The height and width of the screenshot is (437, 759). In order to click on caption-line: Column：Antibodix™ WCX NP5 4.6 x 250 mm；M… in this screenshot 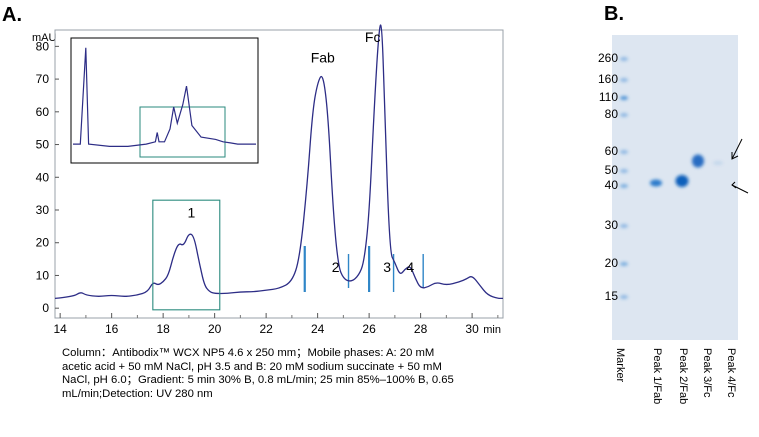, I will do `click(248, 353)`.